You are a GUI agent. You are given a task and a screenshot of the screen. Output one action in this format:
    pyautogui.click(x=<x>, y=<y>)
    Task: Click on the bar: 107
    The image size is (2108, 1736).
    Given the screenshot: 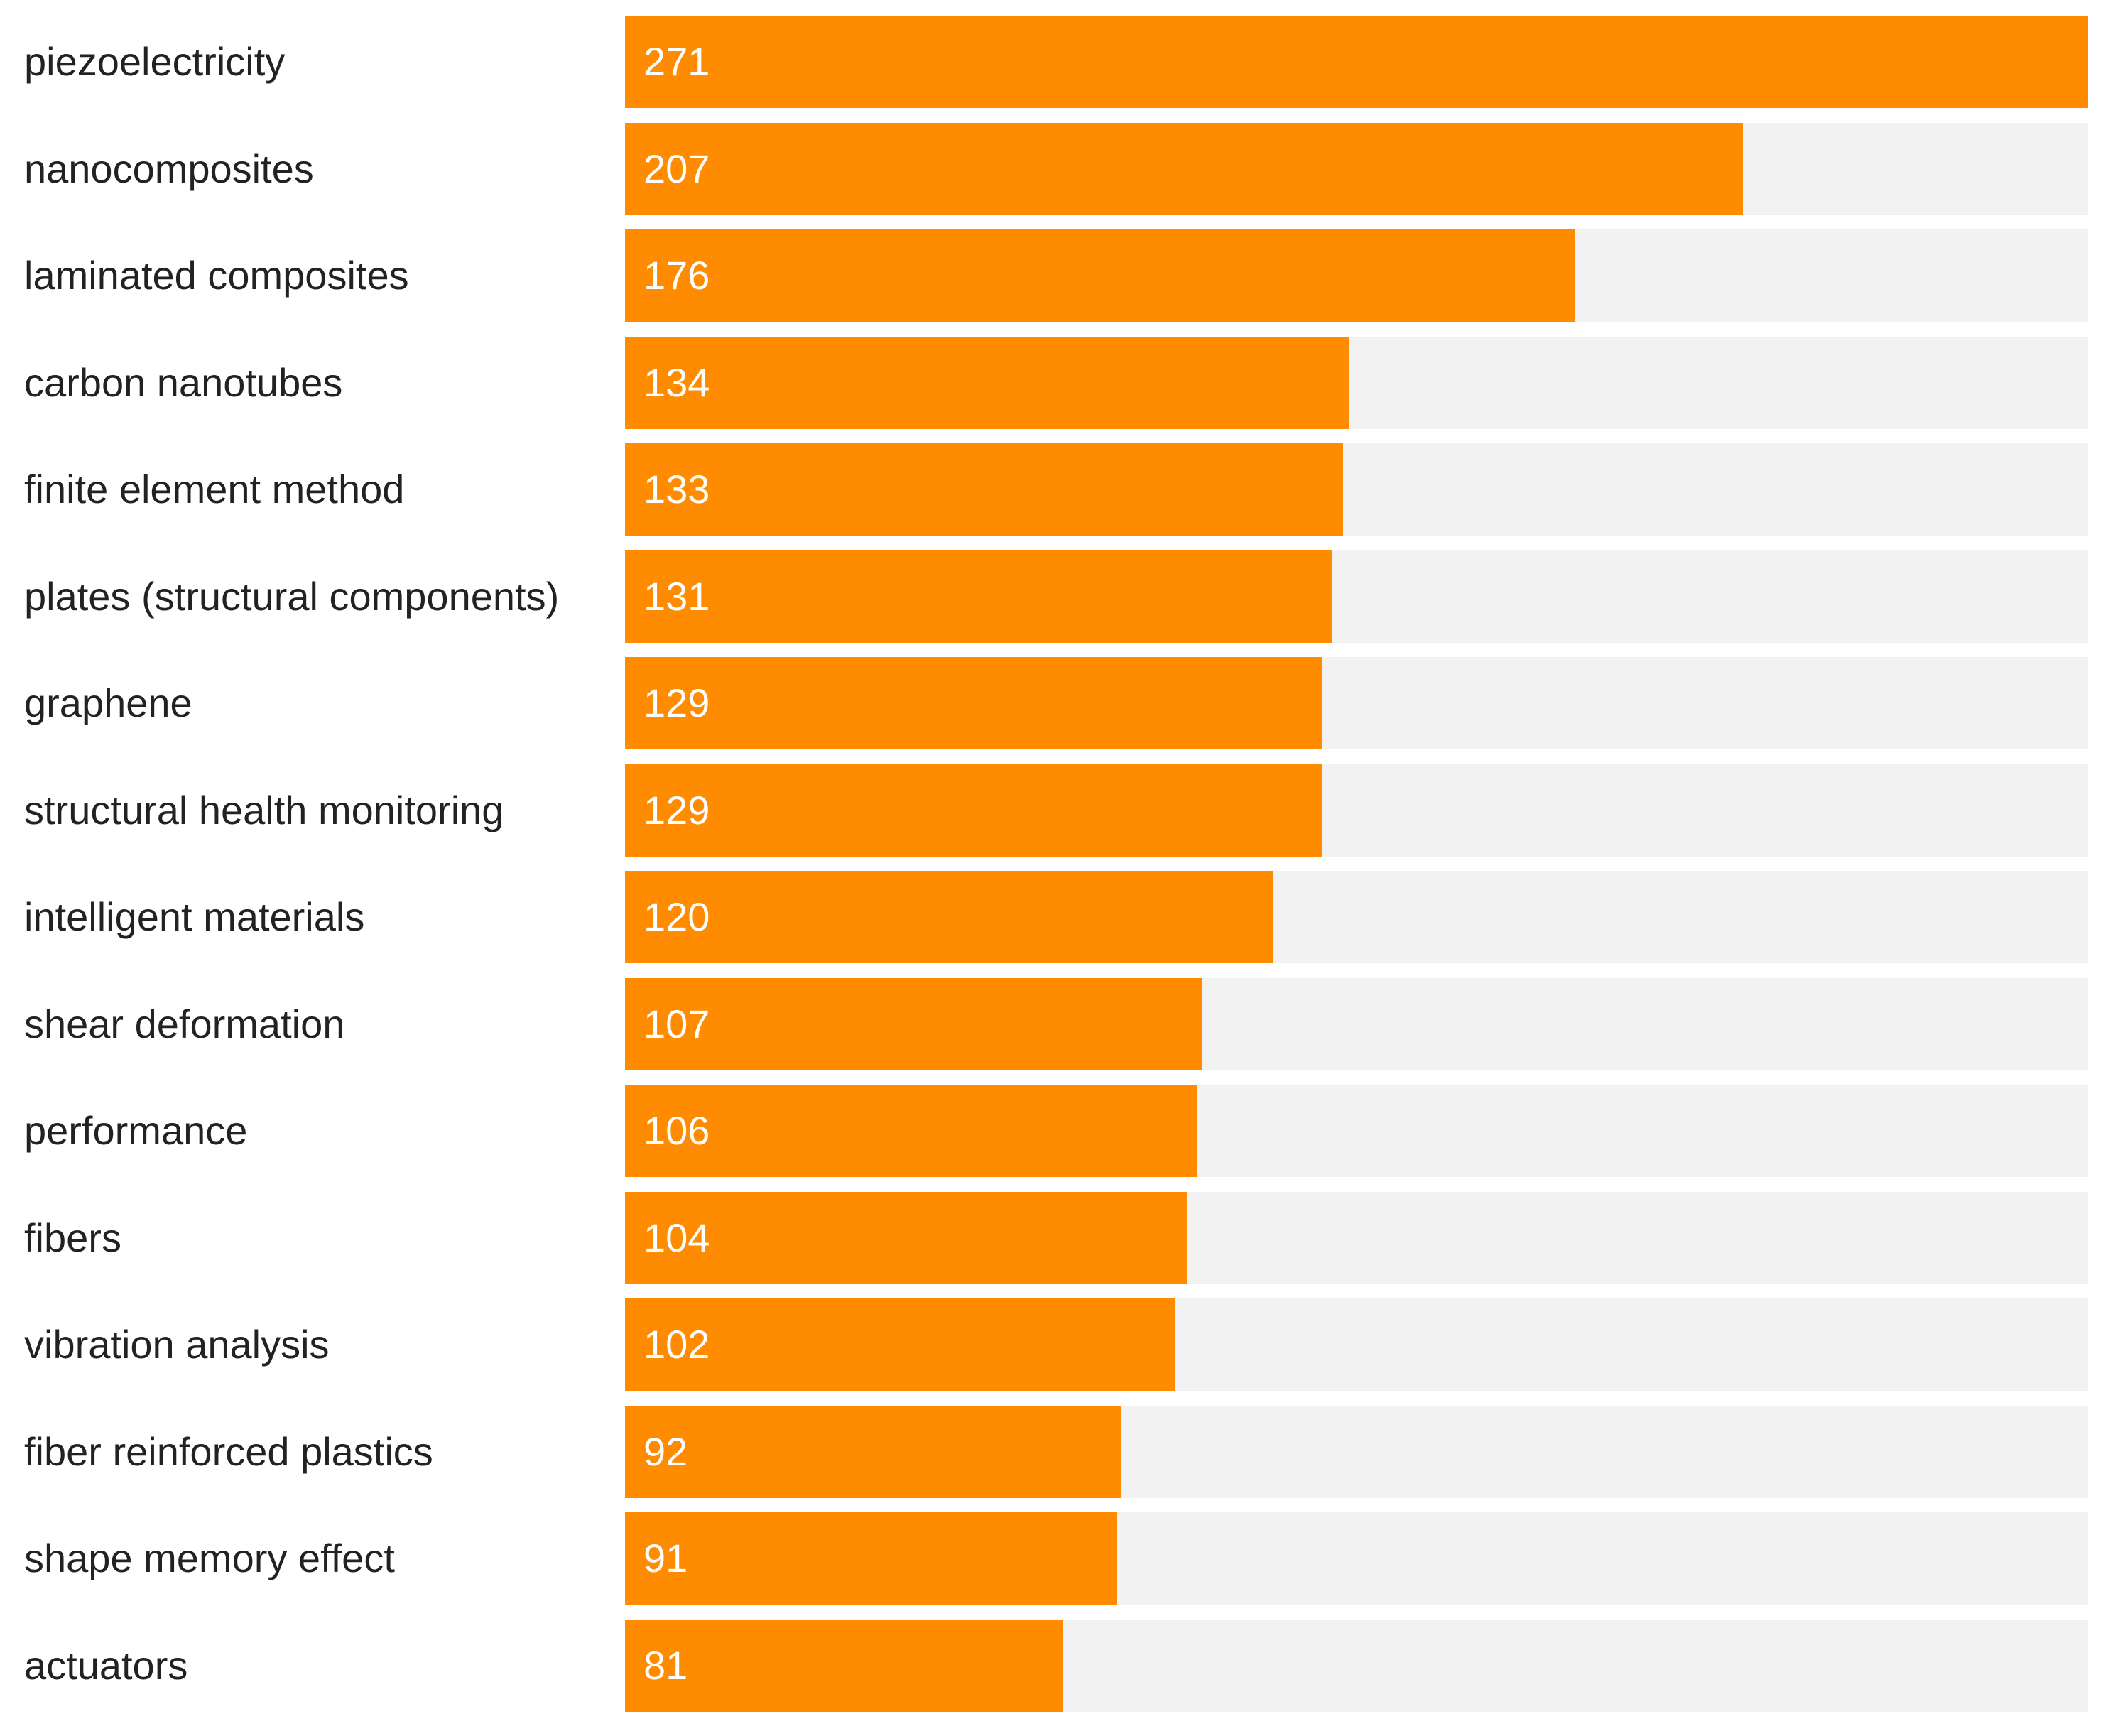 What is the action you would take?
    pyautogui.click(x=914, y=1023)
    